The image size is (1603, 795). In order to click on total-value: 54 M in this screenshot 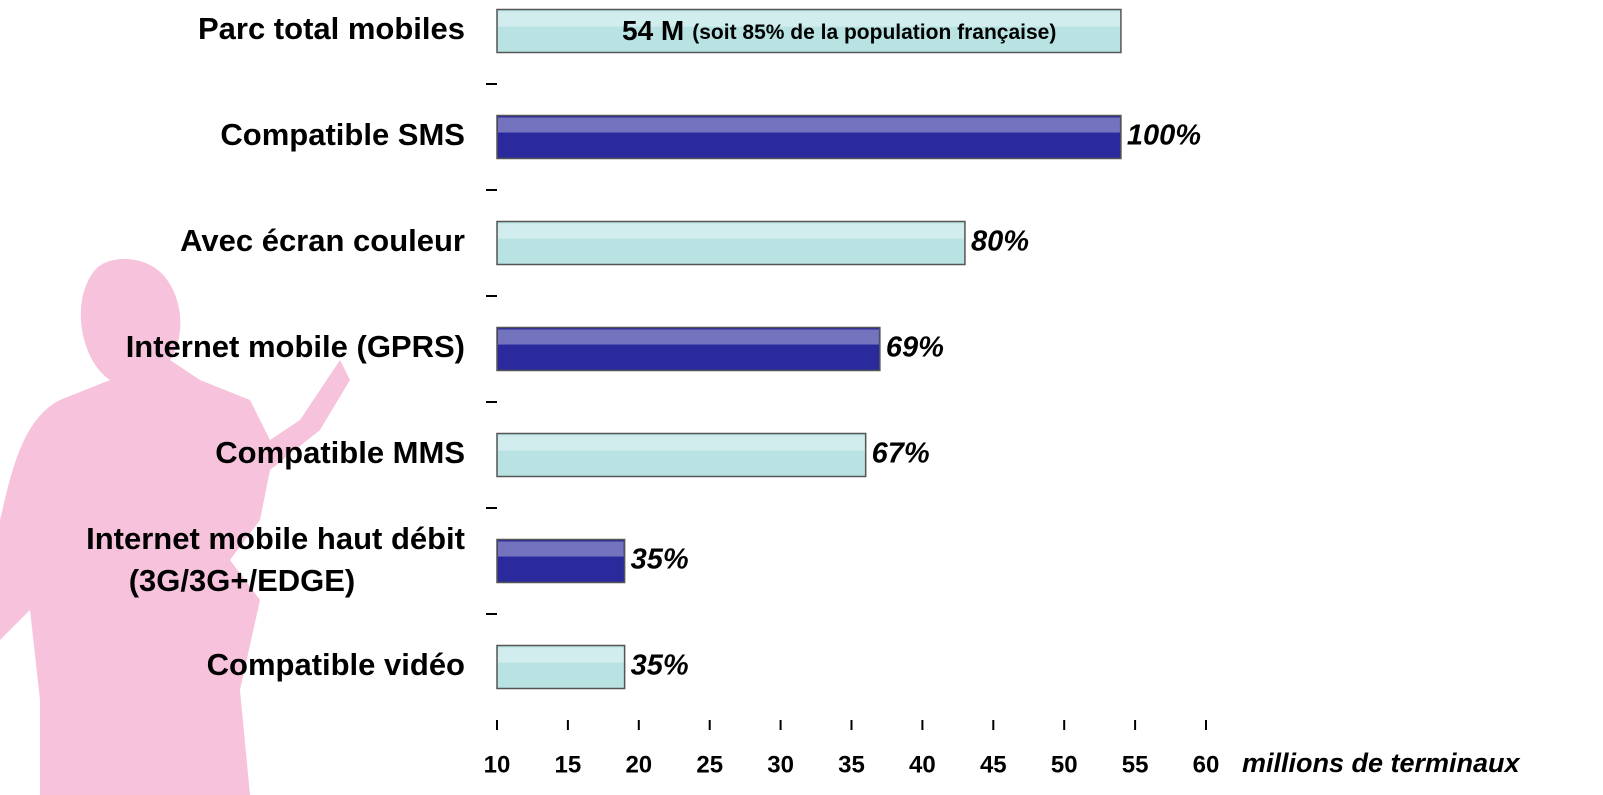, I will do `click(653, 30)`.